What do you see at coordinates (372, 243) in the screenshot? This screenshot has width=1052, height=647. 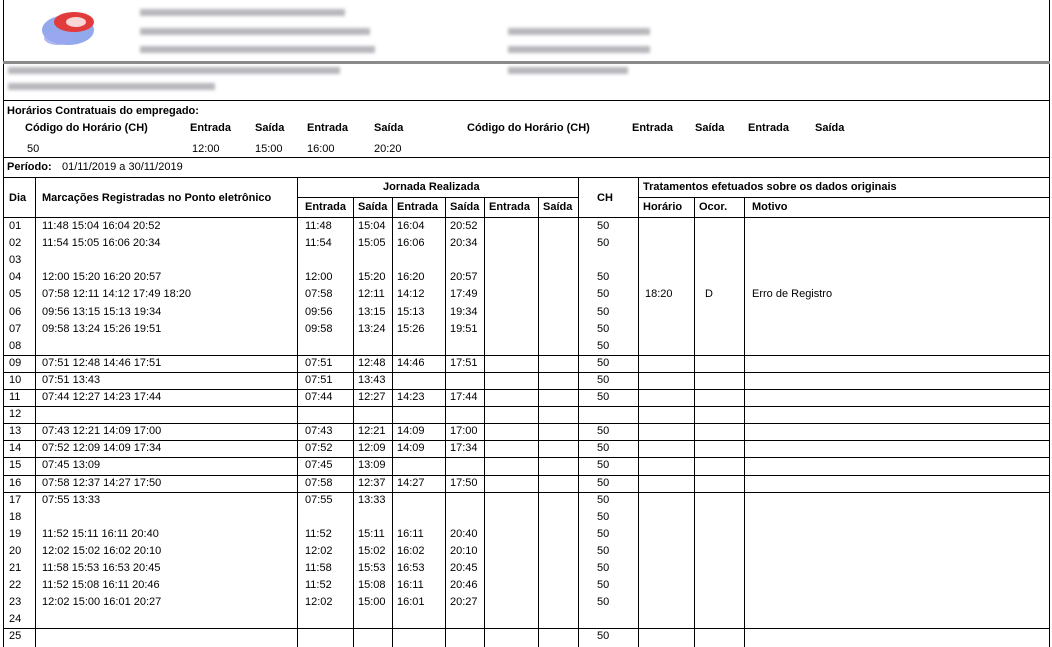 I see `table-cell: 15:05` at bounding box center [372, 243].